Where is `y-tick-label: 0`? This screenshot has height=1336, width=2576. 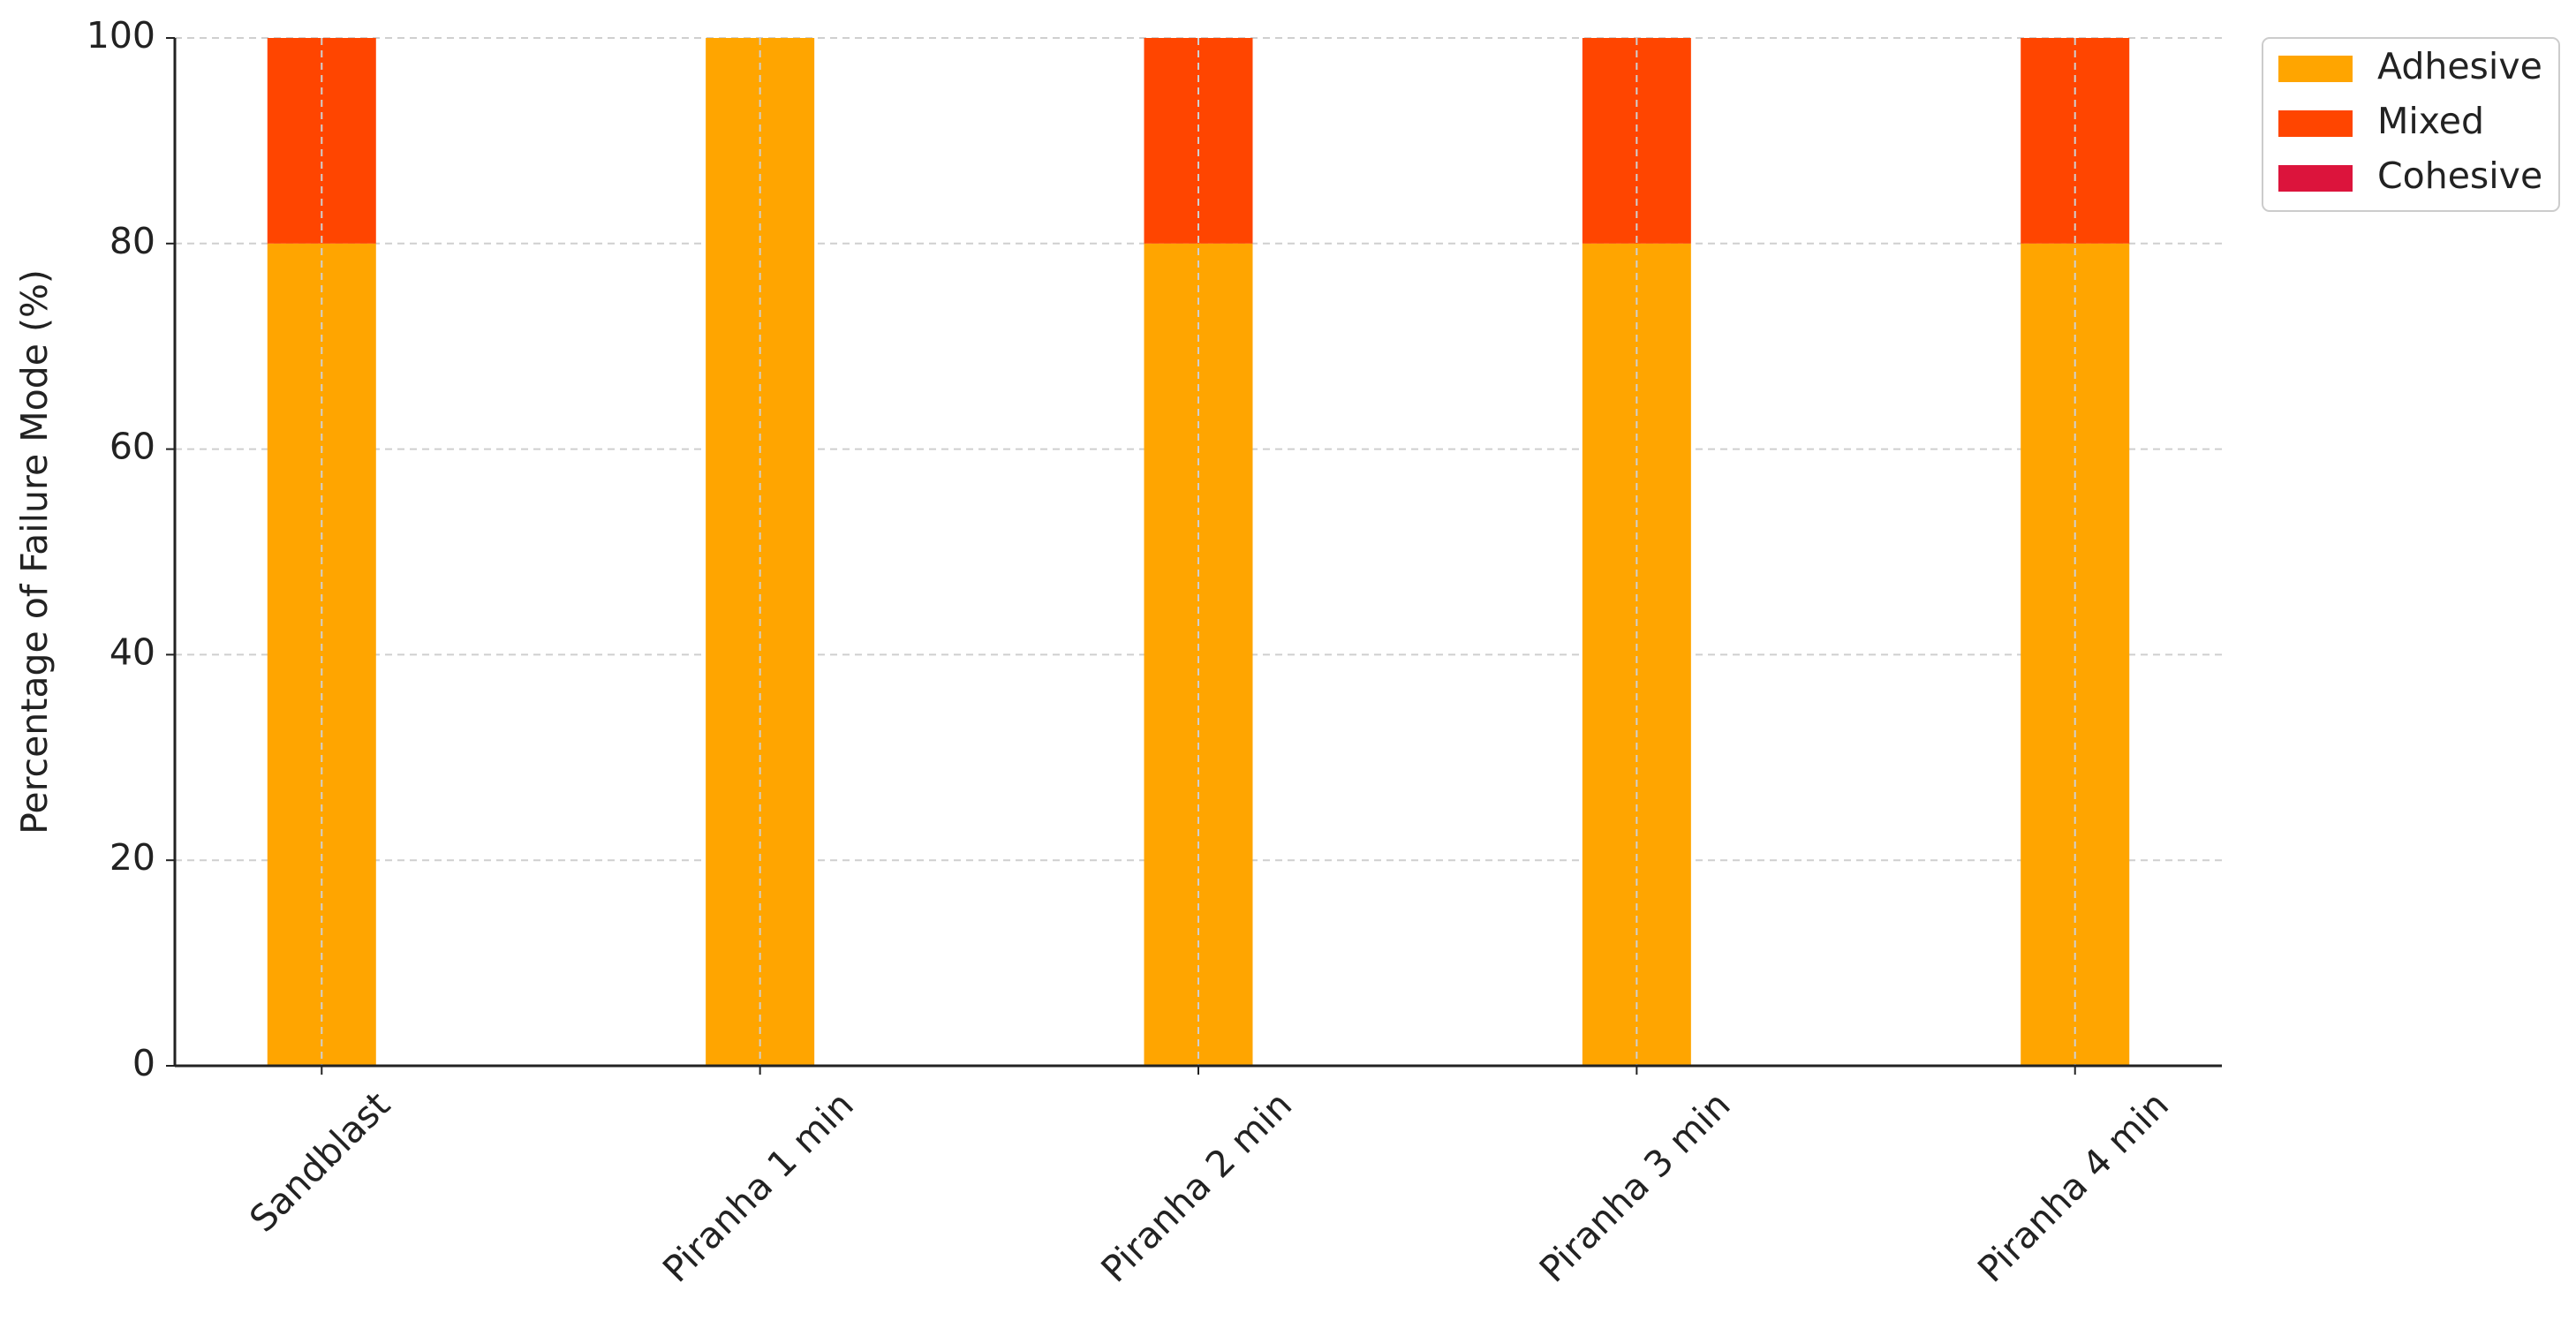 y-tick-label: 0 is located at coordinates (143, 1063).